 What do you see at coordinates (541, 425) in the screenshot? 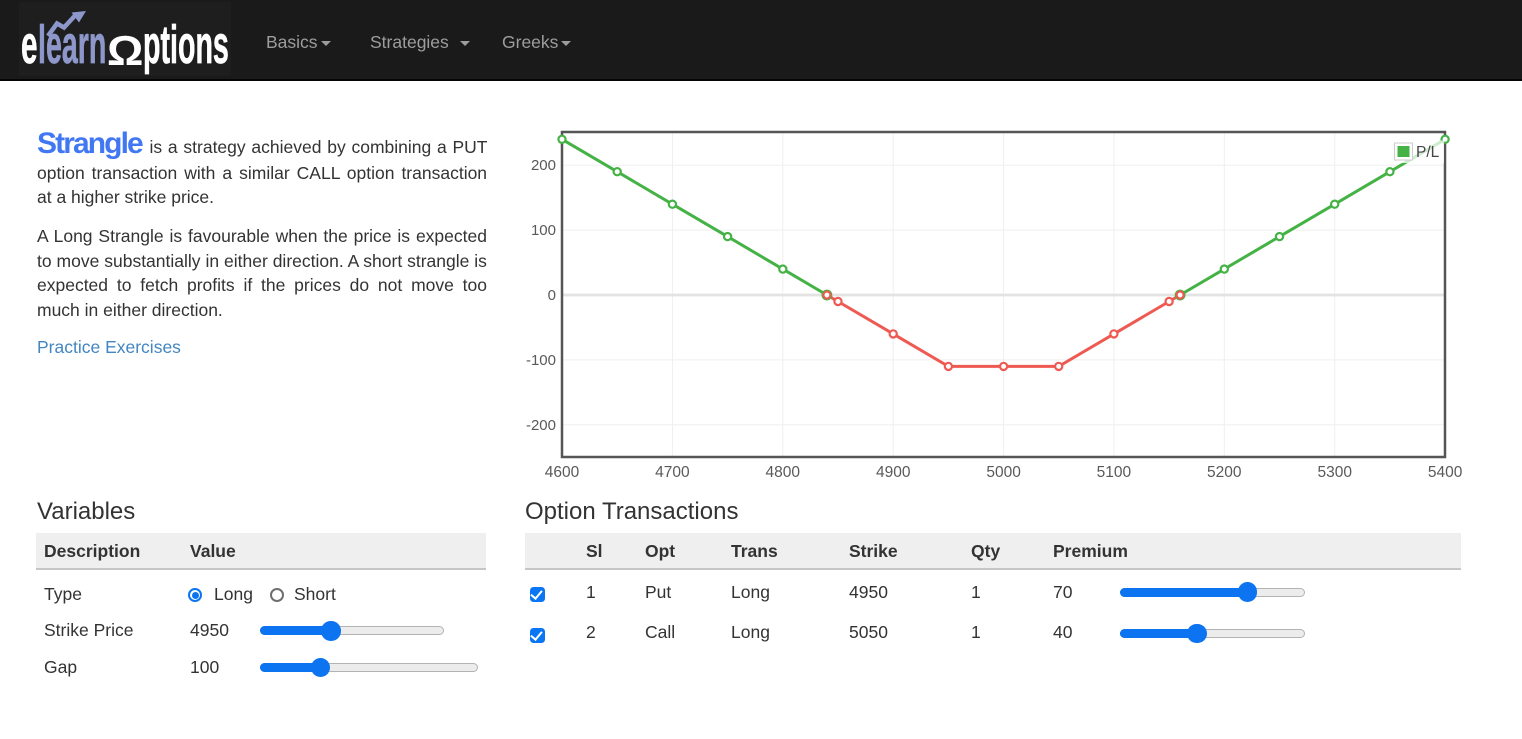
I see `svg-text: -200` at bounding box center [541, 425].